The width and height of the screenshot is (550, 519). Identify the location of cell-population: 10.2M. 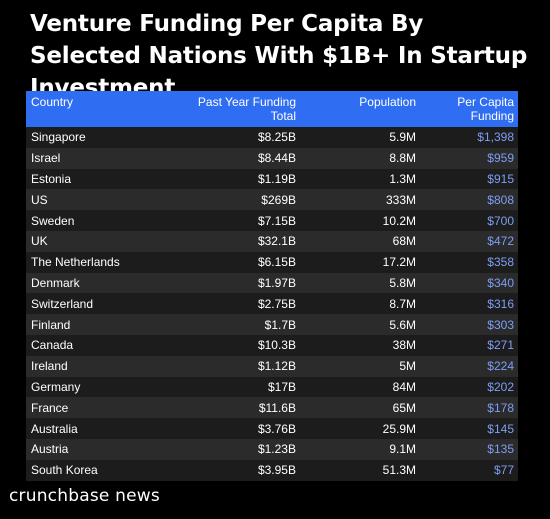
(399, 220).